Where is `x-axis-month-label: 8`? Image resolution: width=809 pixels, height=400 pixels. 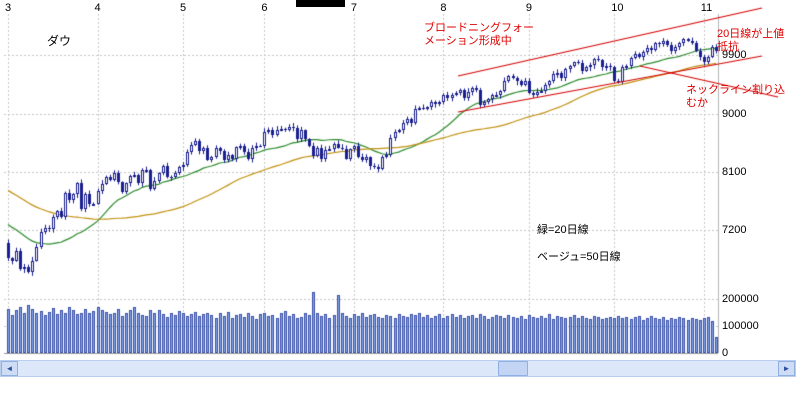 x-axis-month-label: 8 is located at coordinates (443, 8).